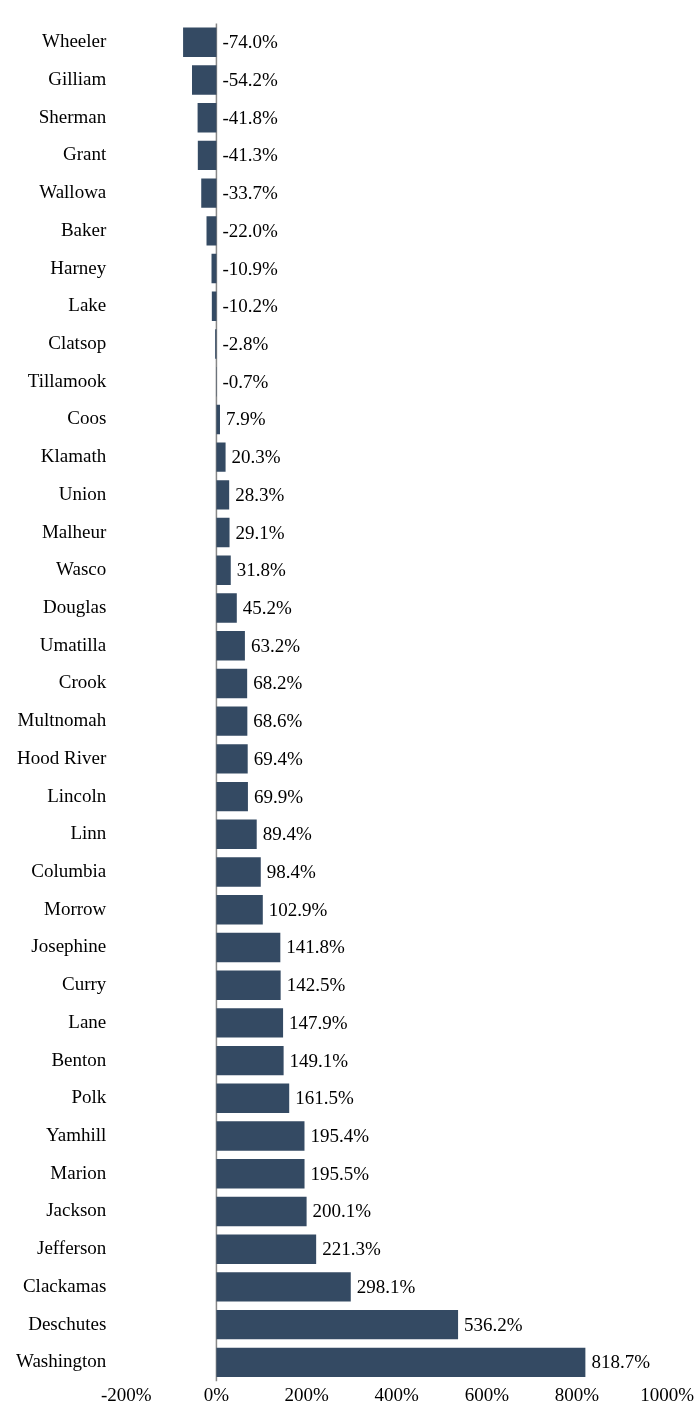 This screenshot has width=697, height=1414. What do you see at coordinates (126, 1394) in the screenshot?
I see `x-tick-label: -200%` at bounding box center [126, 1394].